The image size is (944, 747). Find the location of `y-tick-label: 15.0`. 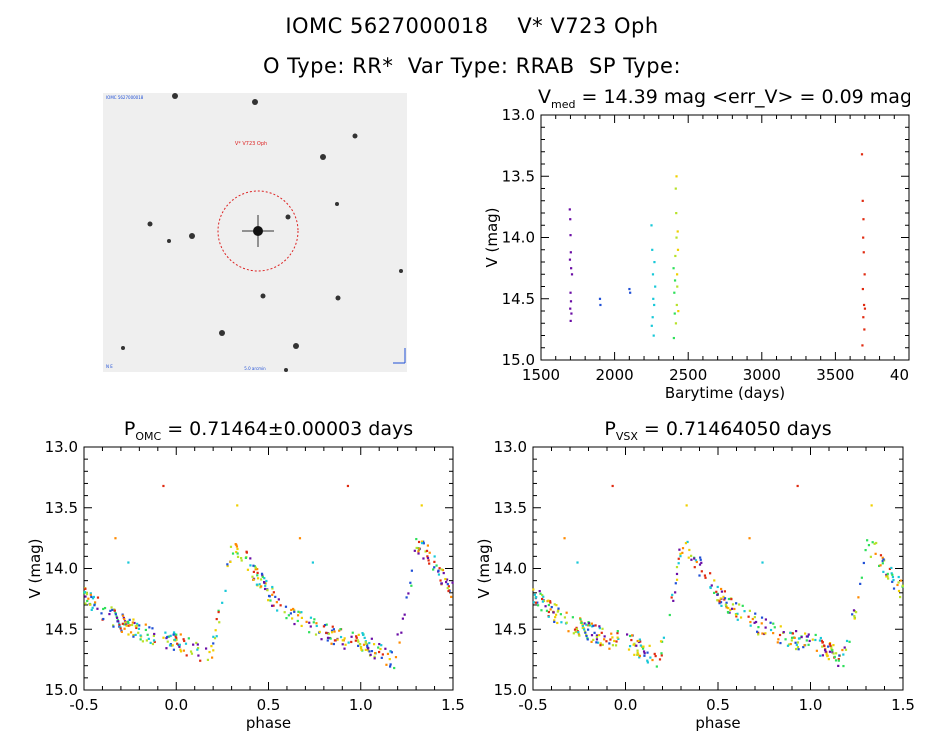

y-tick-label: 15.0 is located at coordinates (61, 690).